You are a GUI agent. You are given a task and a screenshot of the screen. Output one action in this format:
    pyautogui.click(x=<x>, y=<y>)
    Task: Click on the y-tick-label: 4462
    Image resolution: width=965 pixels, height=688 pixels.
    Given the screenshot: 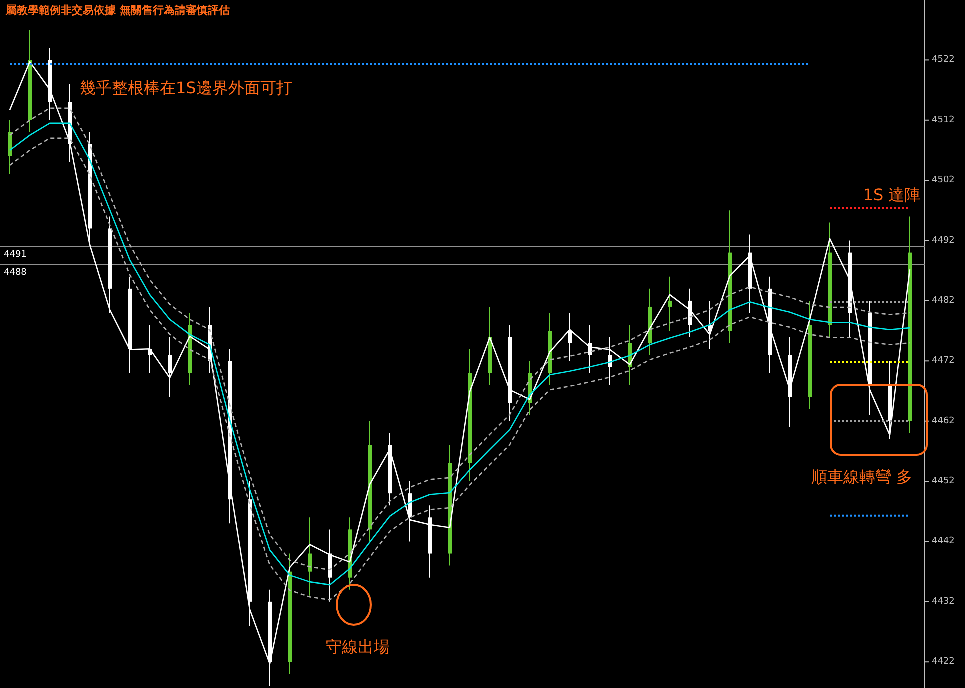 What is the action you would take?
    pyautogui.click(x=943, y=421)
    